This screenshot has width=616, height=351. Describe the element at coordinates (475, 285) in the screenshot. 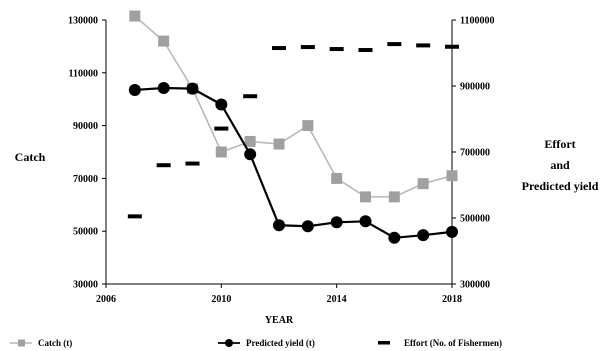

I see `y2-tick-label: 300000` at that location.